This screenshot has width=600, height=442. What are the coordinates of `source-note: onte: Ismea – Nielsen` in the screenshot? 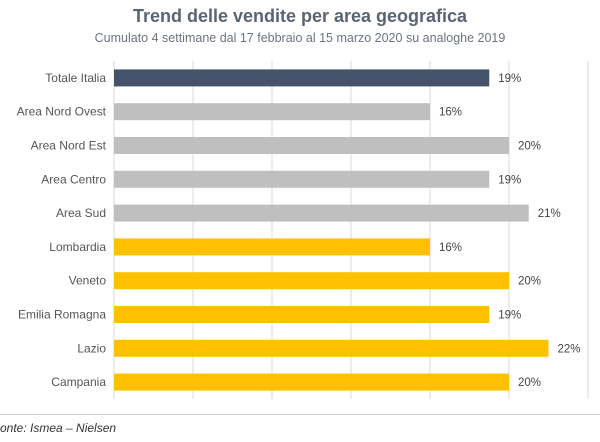 It's located at (58, 428).